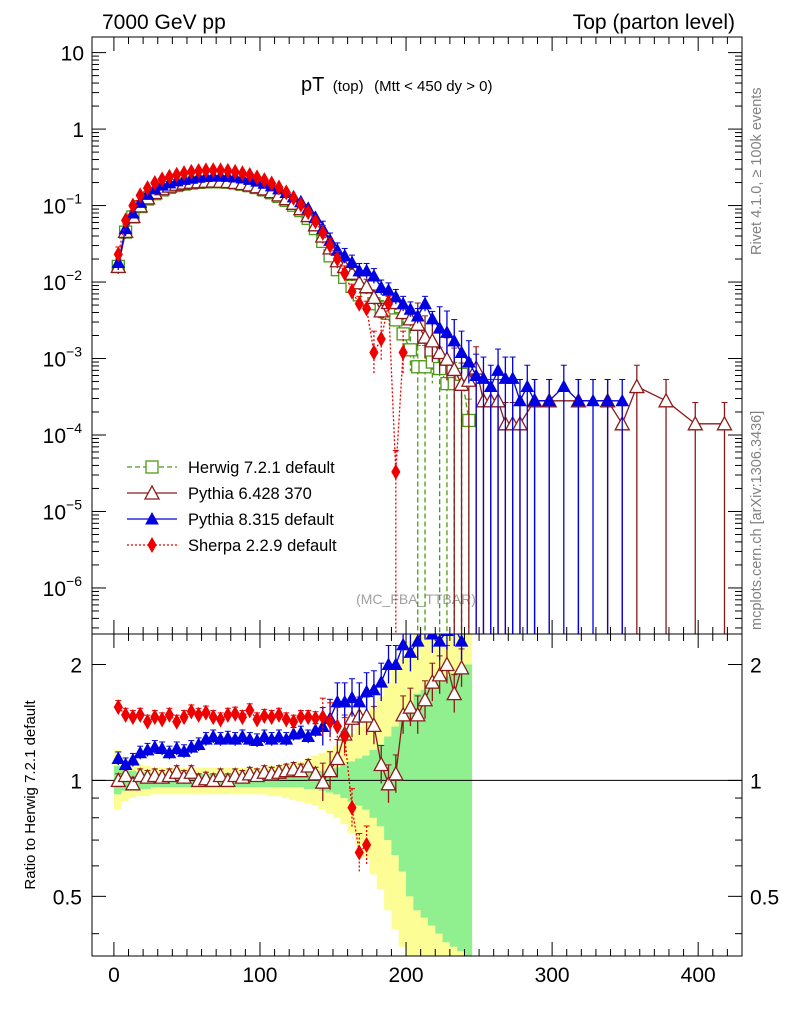  Describe the element at coordinates (74, 581) in the screenshot. I see `ytick-exponent: −6` at that location.